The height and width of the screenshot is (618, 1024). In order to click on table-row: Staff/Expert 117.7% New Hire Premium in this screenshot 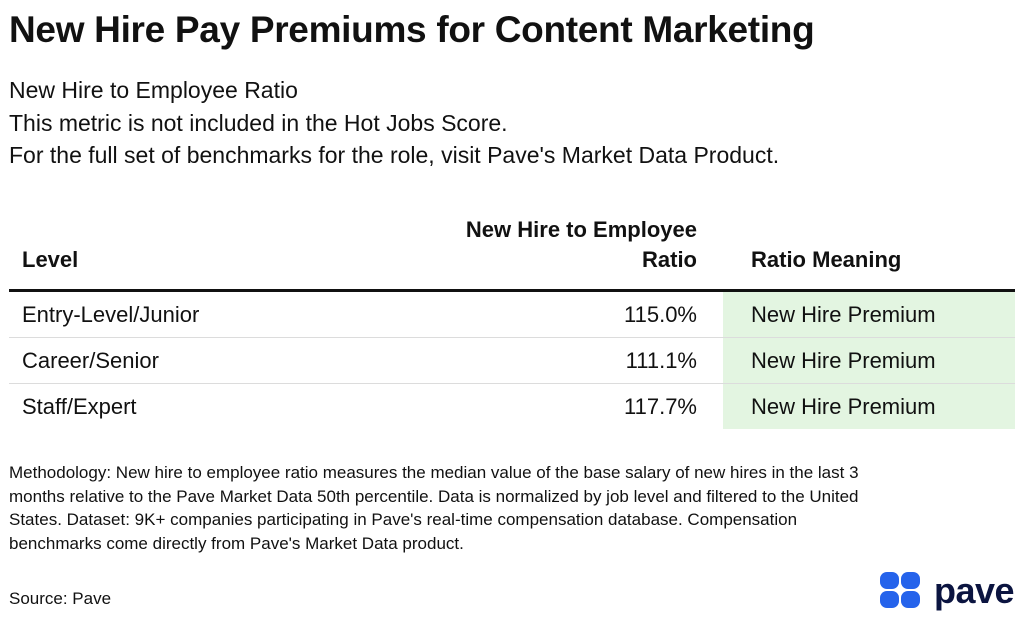, I will do `click(512, 406)`.